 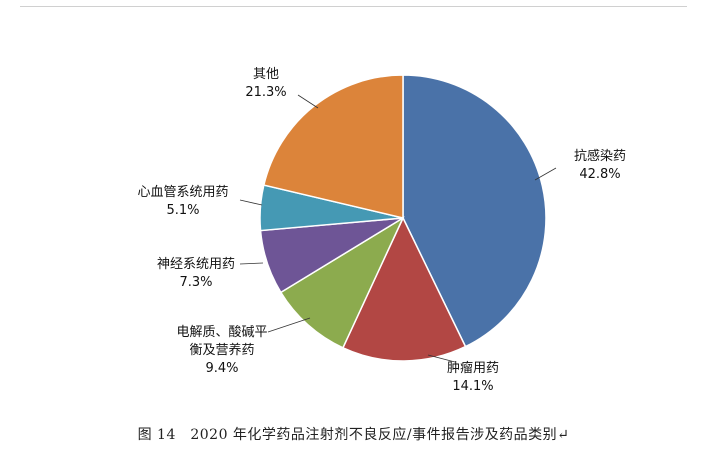 What do you see at coordinates (195, 282) in the screenshot?
I see `slice-value-label: 7.3%` at bounding box center [195, 282].